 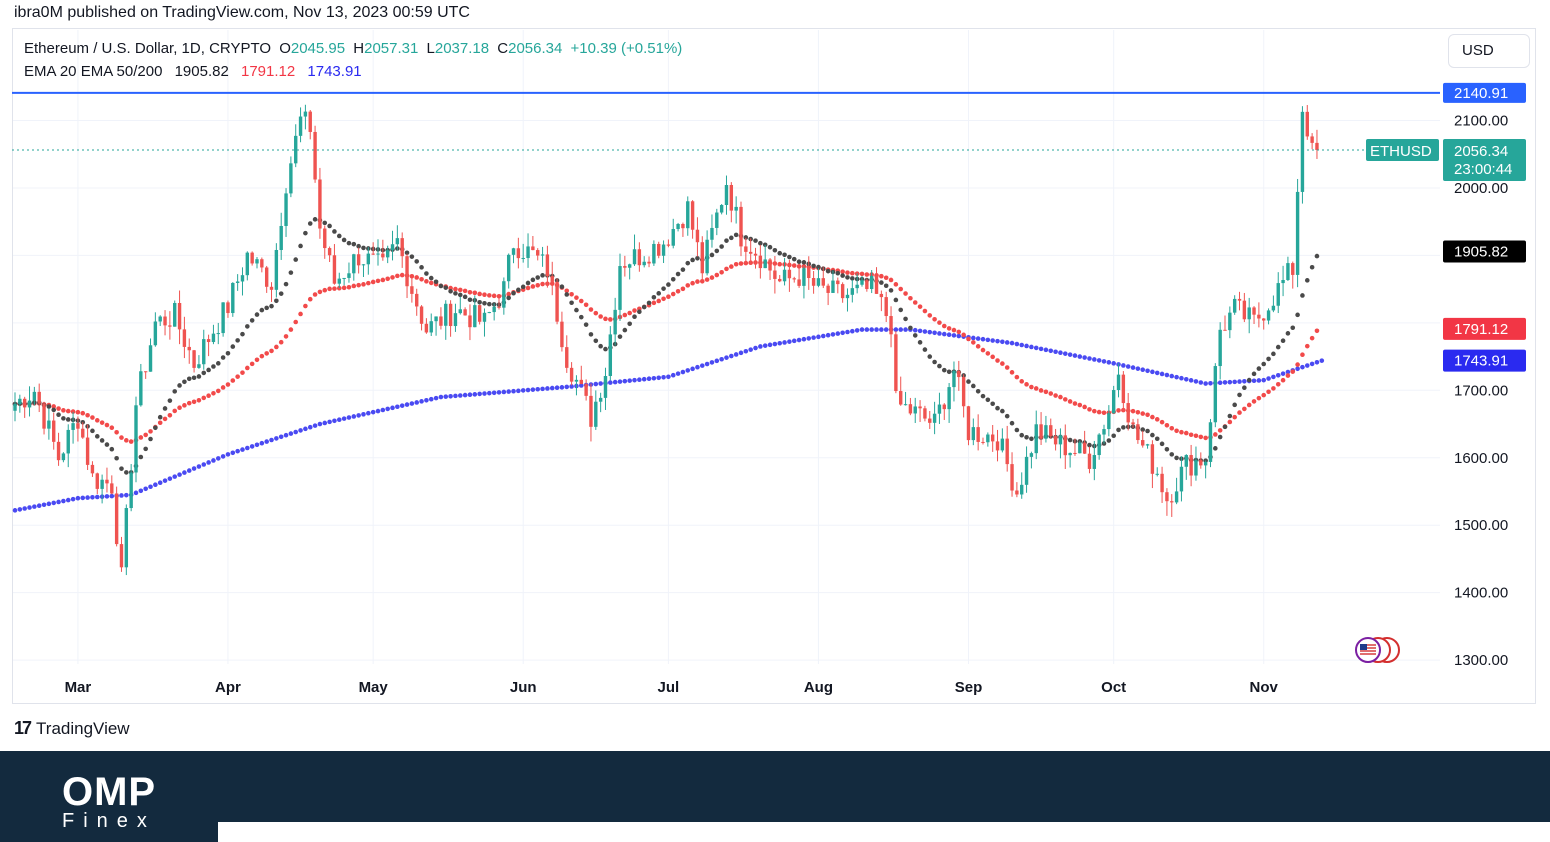 I want to click on currency-button: USD, so click(x=1489, y=51).